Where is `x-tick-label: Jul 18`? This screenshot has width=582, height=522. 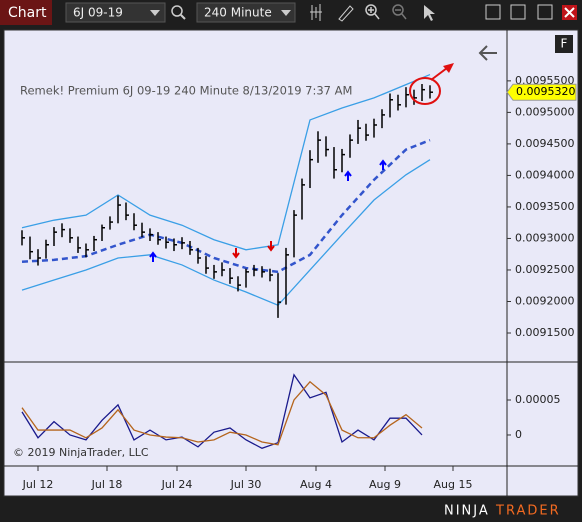 x-tick-label: Jul 18 is located at coordinates (107, 484).